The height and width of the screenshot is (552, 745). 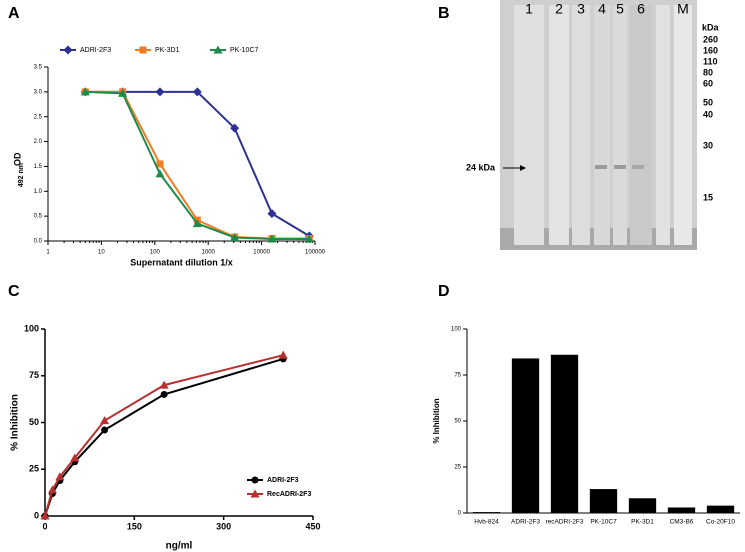 What do you see at coordinates (444, 13) in the screenshot?
I see `panel-letter: B` at bounding box center [444, 13].